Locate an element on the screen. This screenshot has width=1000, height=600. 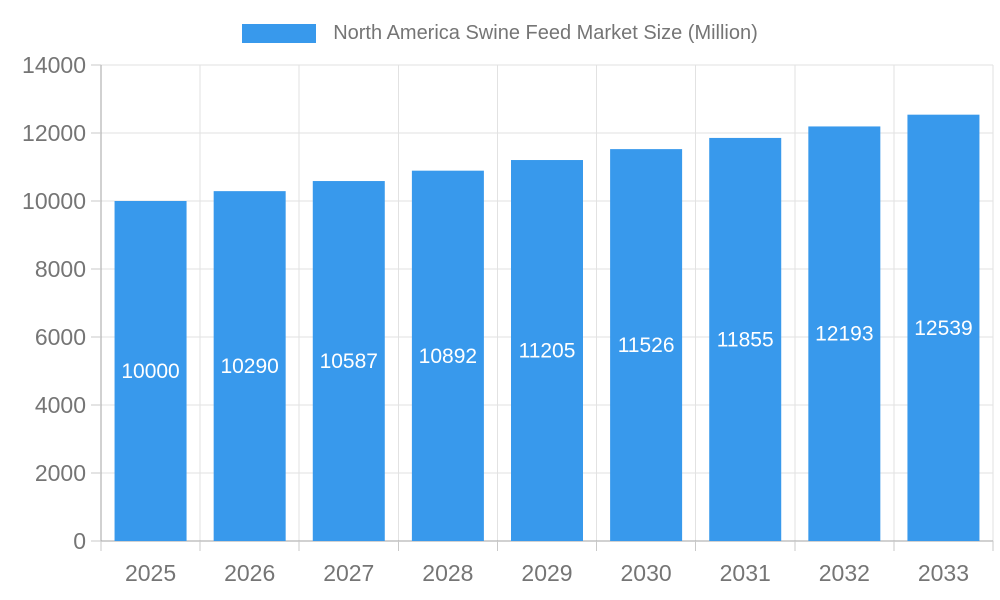
y-axis-tick-label: 0 is located at coordinates (79, 541).